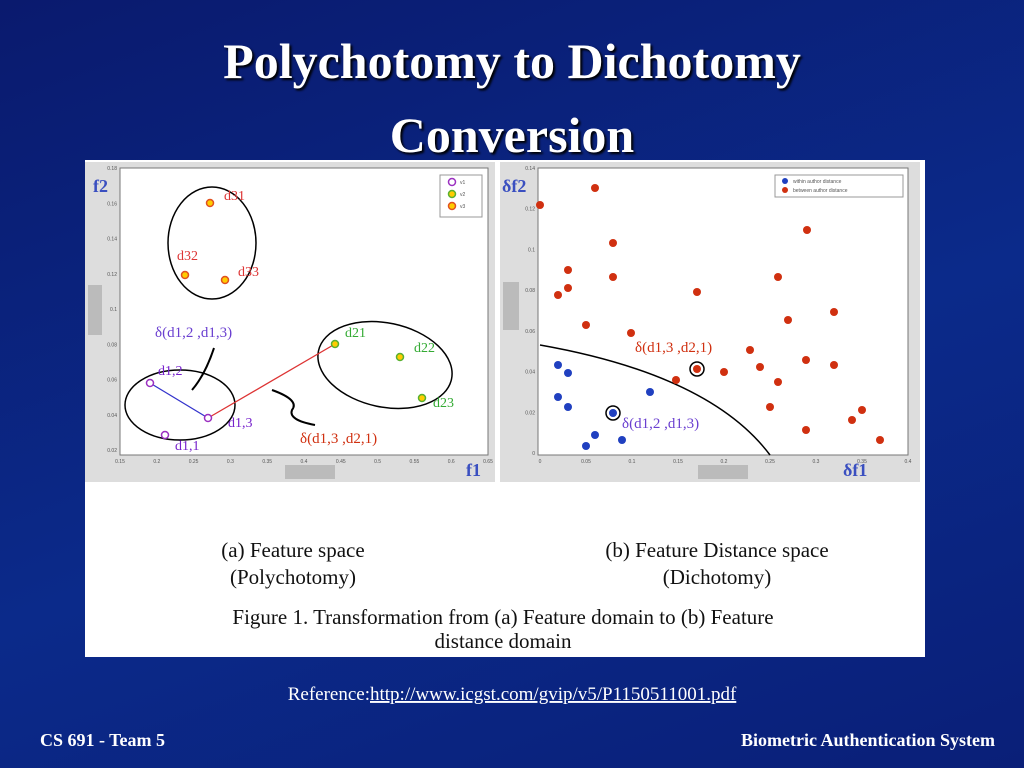 The height and width of the screenshot is (768, 1024). Describe the element at coordinates (341, 462) in the screenshot. I see `x-tick-label: 0.45` at that location.